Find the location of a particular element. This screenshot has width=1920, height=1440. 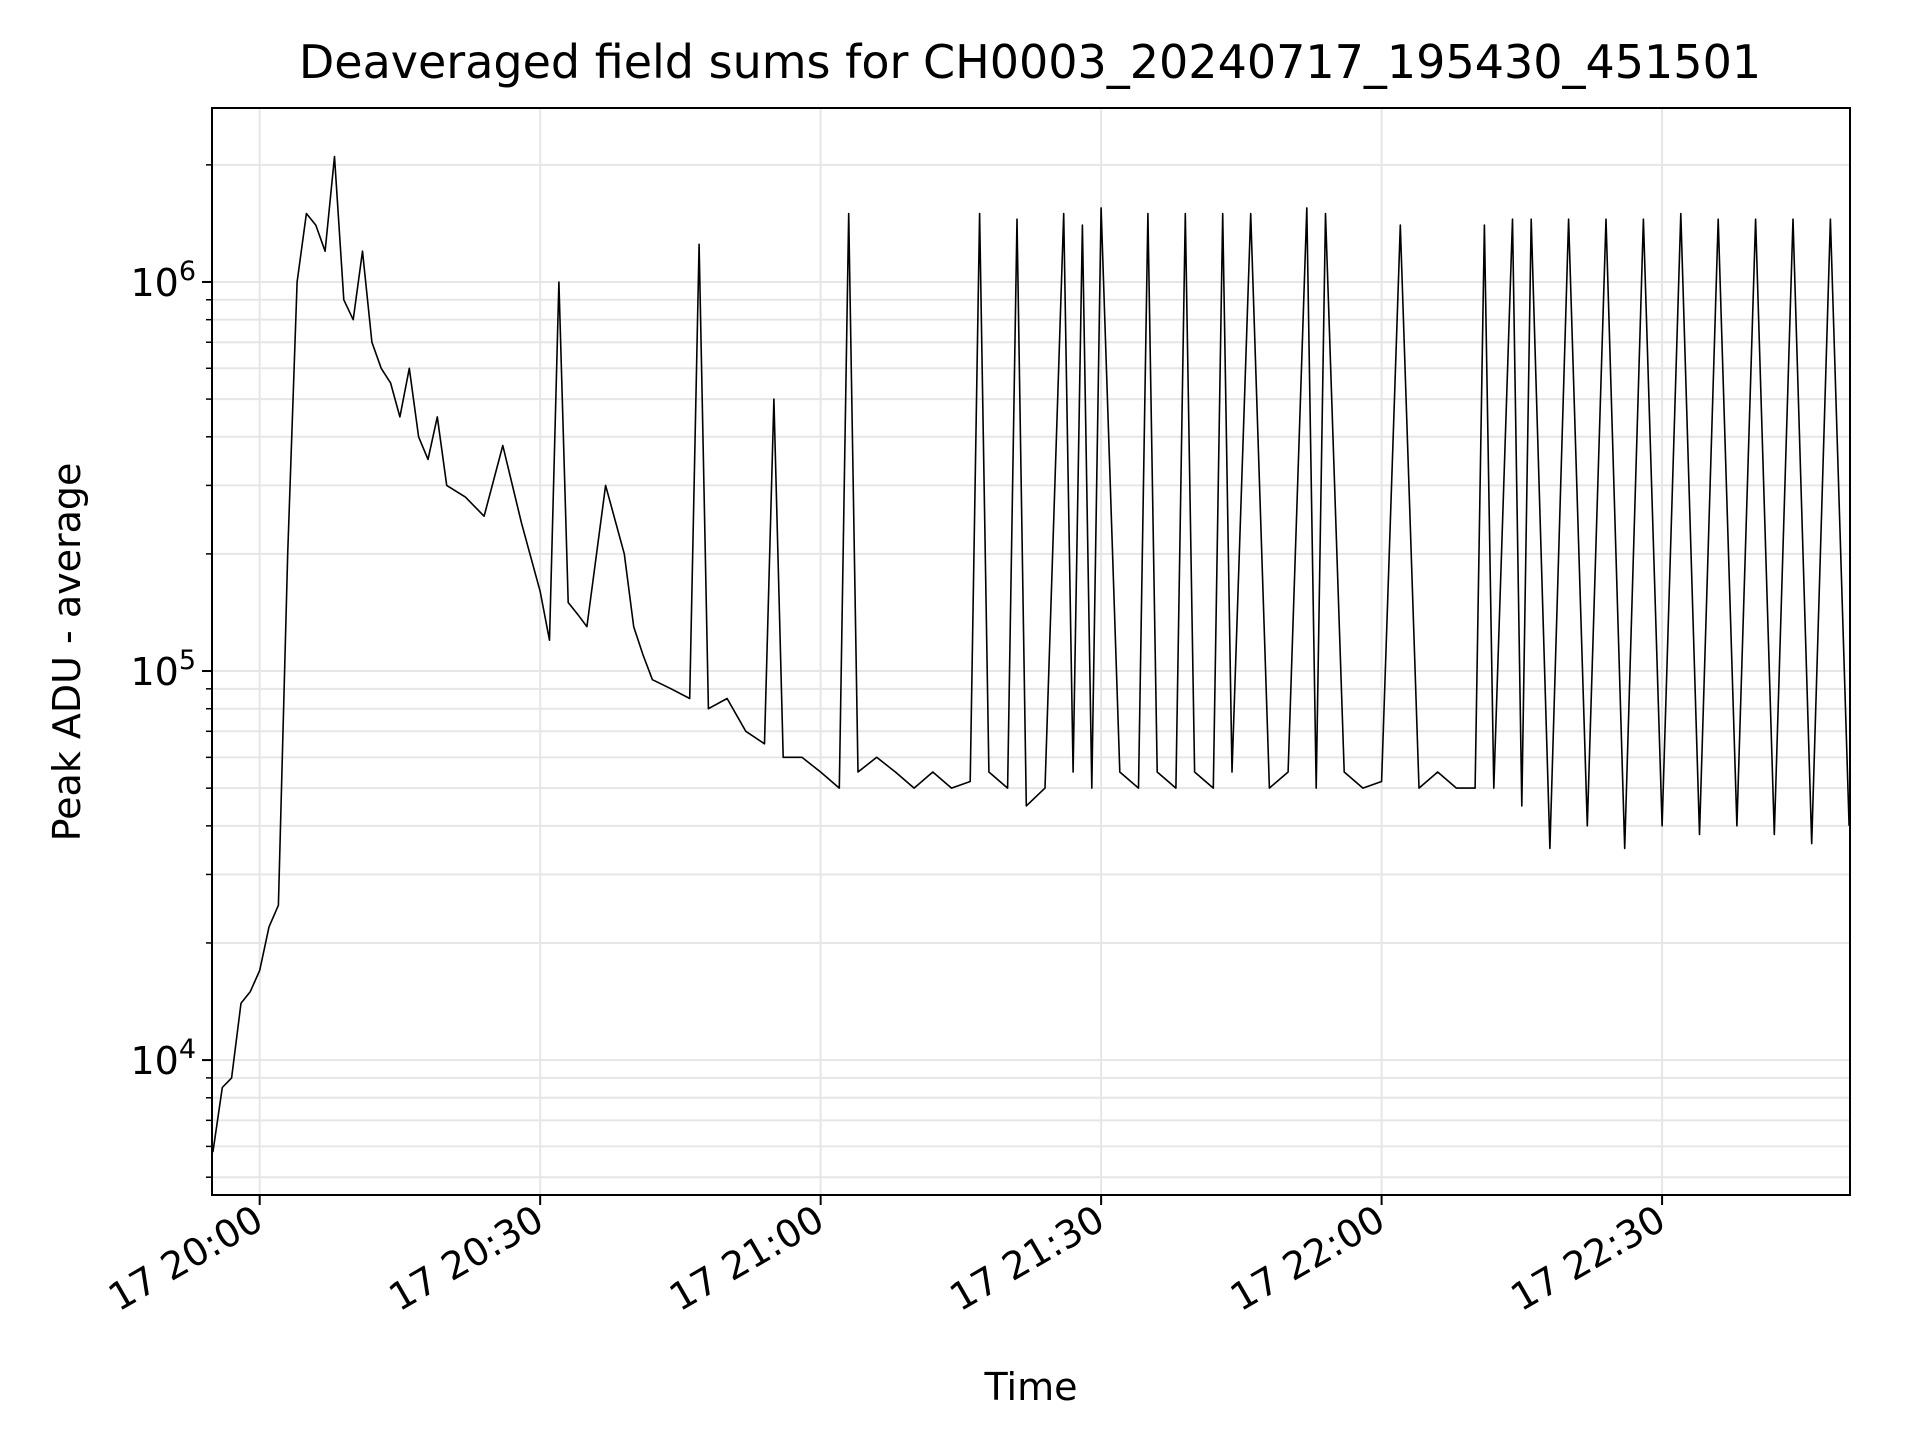

y-tick-label: 106 is located at coordinates (163, 280).